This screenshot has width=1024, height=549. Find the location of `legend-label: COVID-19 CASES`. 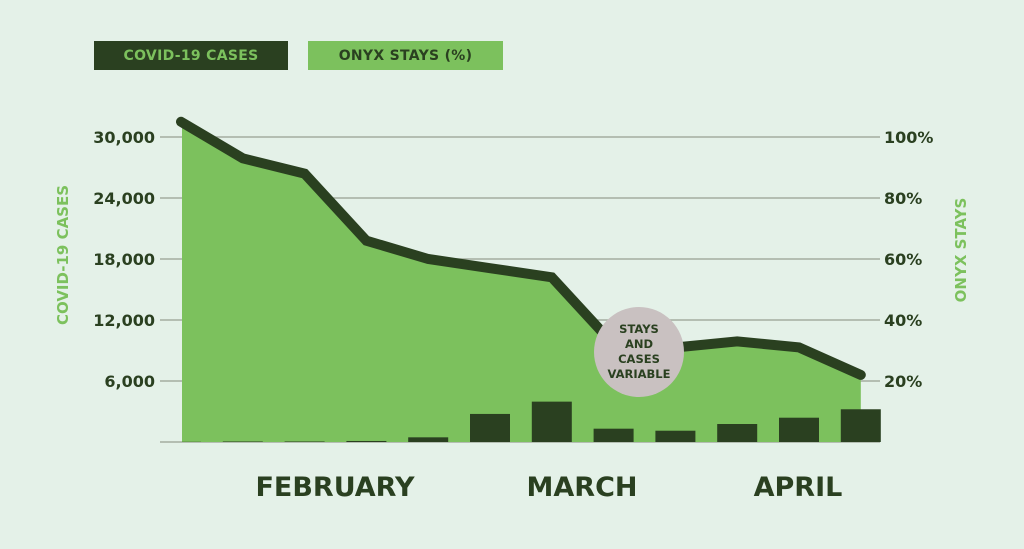

legend-label: COVID-19 CASES is located at coordinates (191, 55).